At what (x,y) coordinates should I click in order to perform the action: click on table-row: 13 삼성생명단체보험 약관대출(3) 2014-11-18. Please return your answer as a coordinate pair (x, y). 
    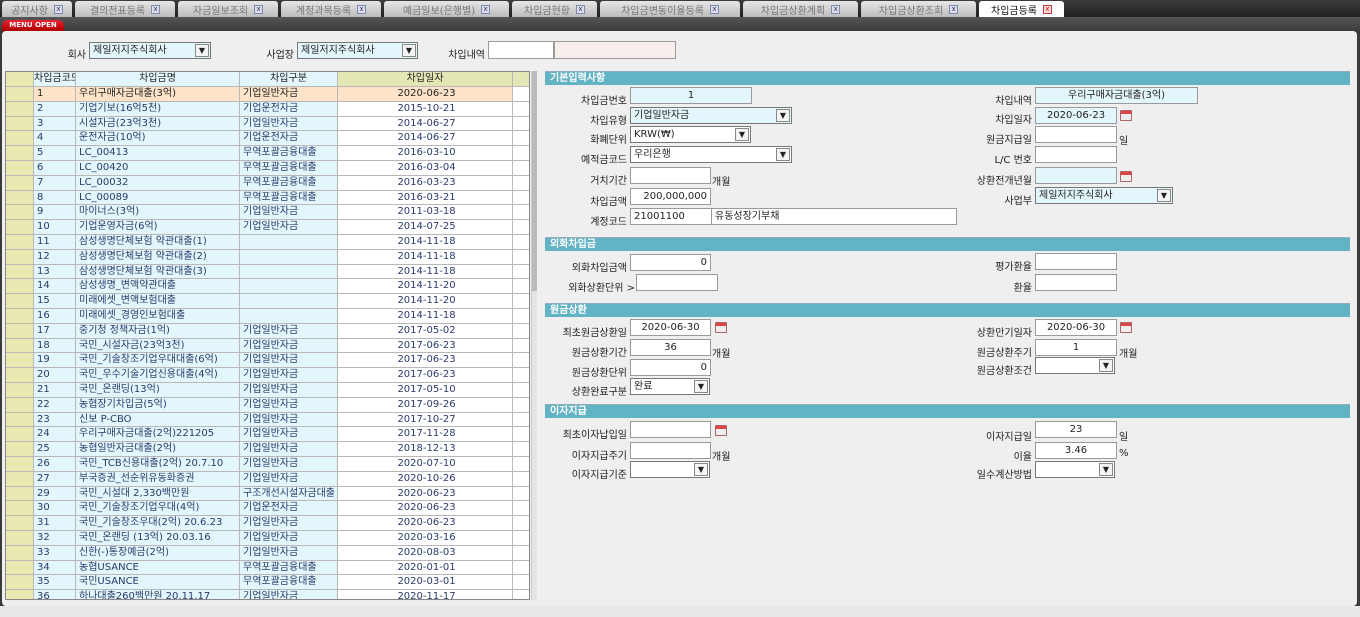
    Looking at the image, I should click on (267, 272).